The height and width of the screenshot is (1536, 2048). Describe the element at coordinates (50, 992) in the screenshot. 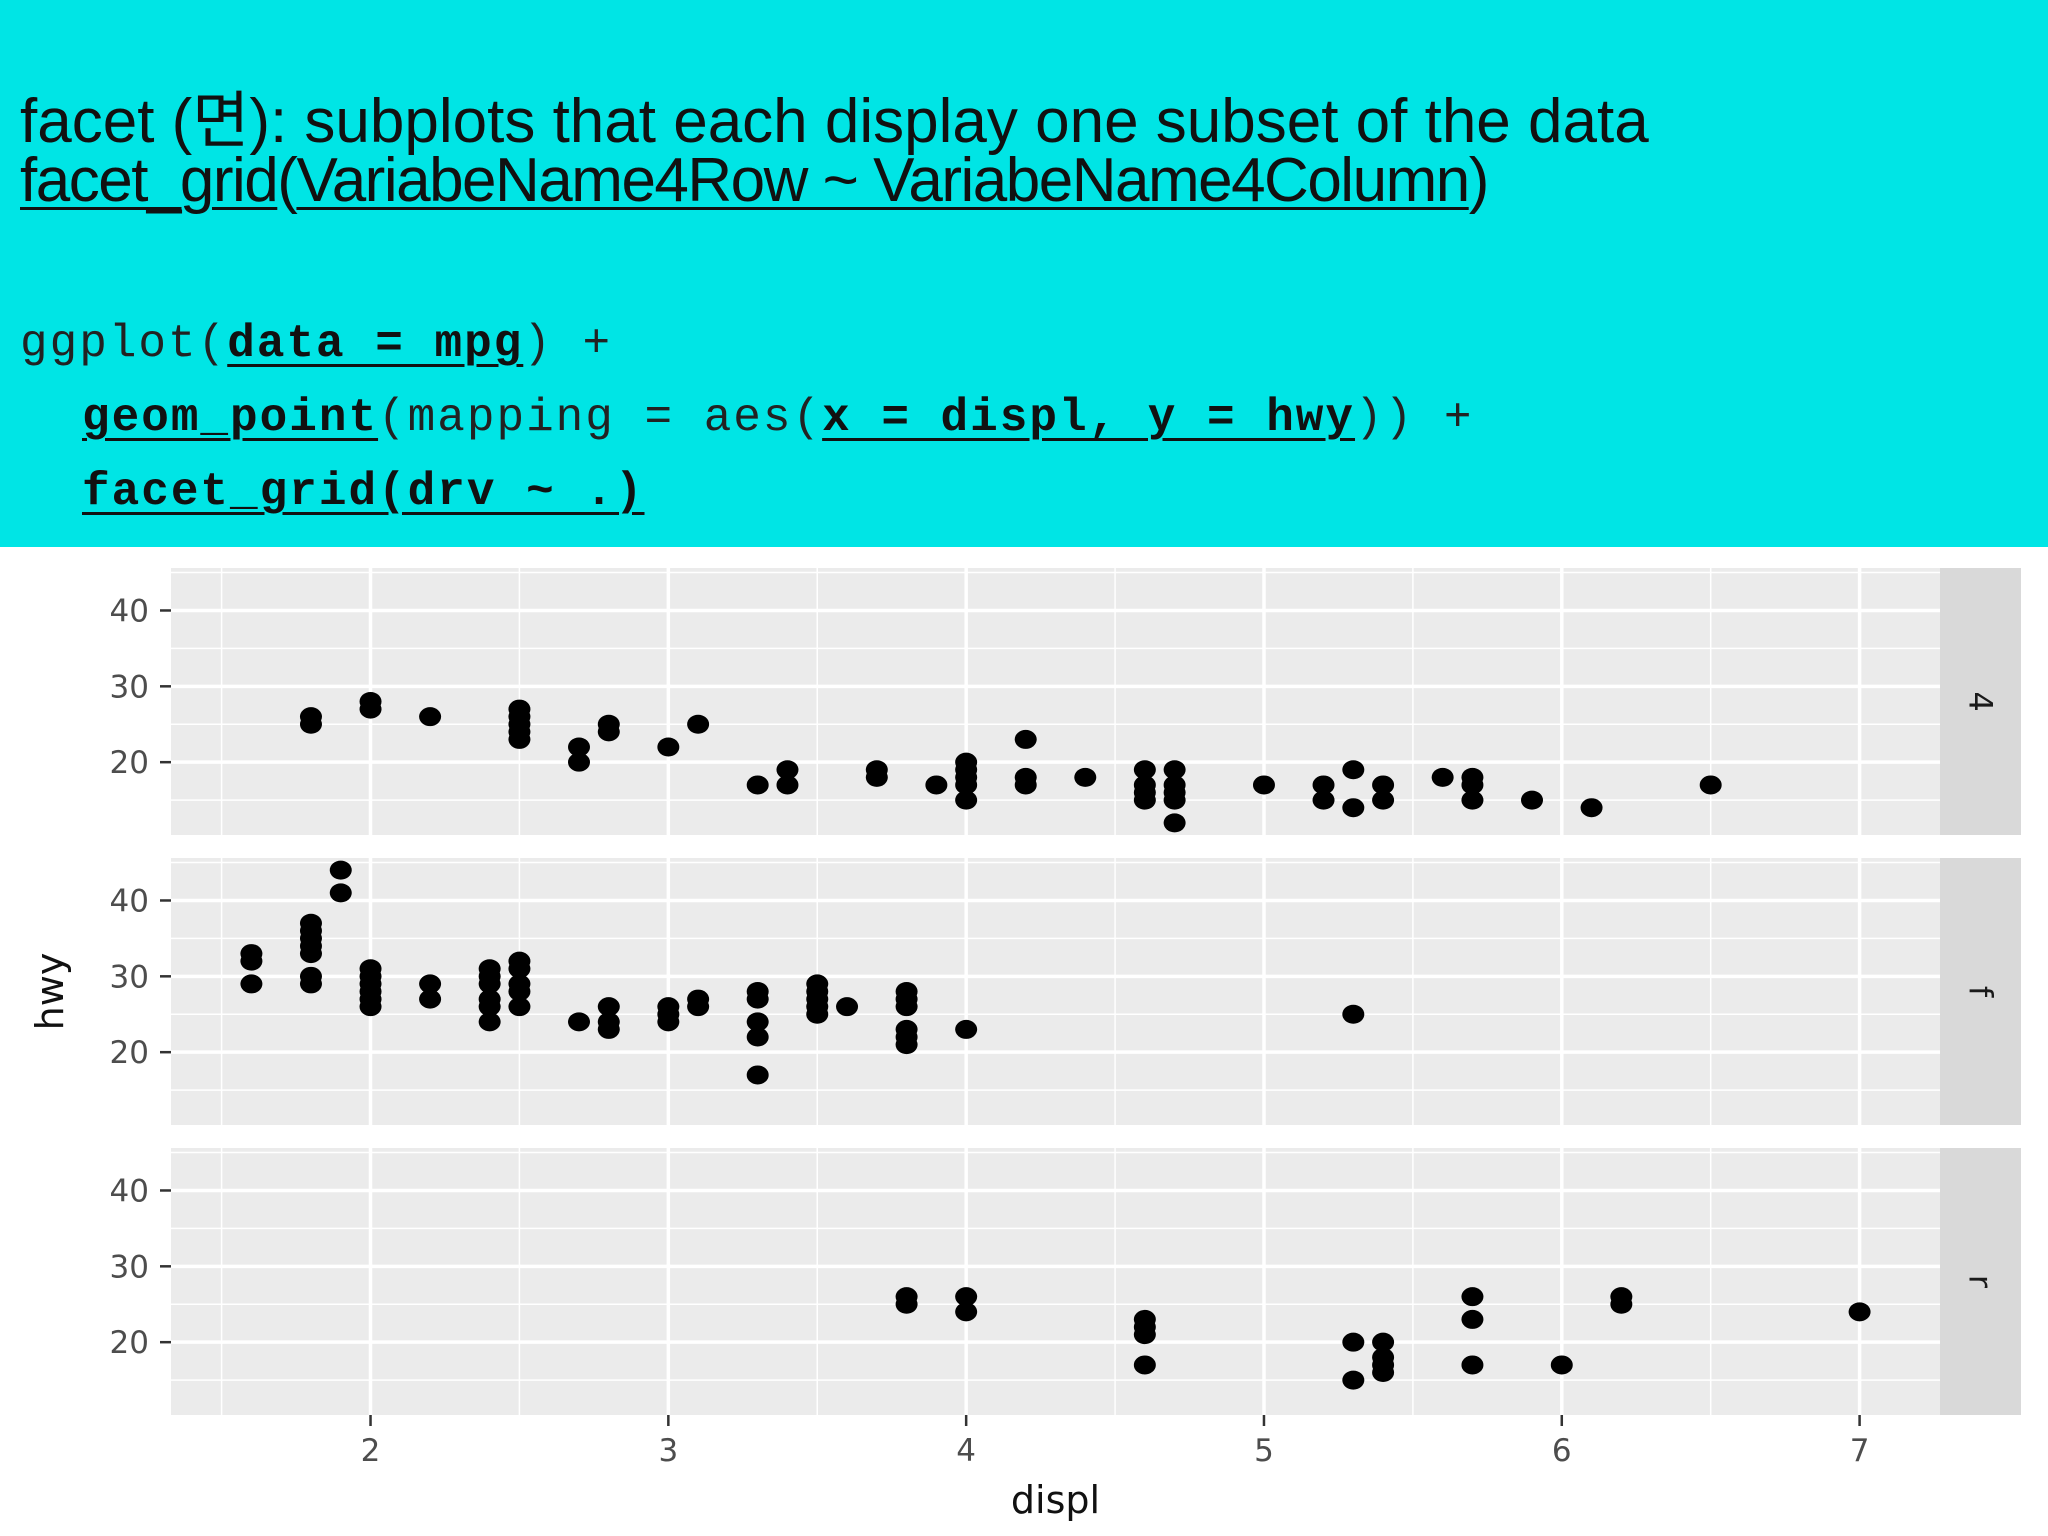

I see `y-axis-title: hwy` at that location.